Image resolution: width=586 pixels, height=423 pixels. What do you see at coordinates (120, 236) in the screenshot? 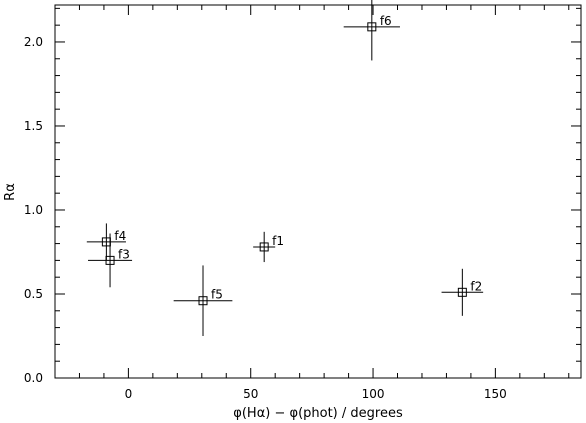
I see `point-label: f4` at bounding box center [120, 236].